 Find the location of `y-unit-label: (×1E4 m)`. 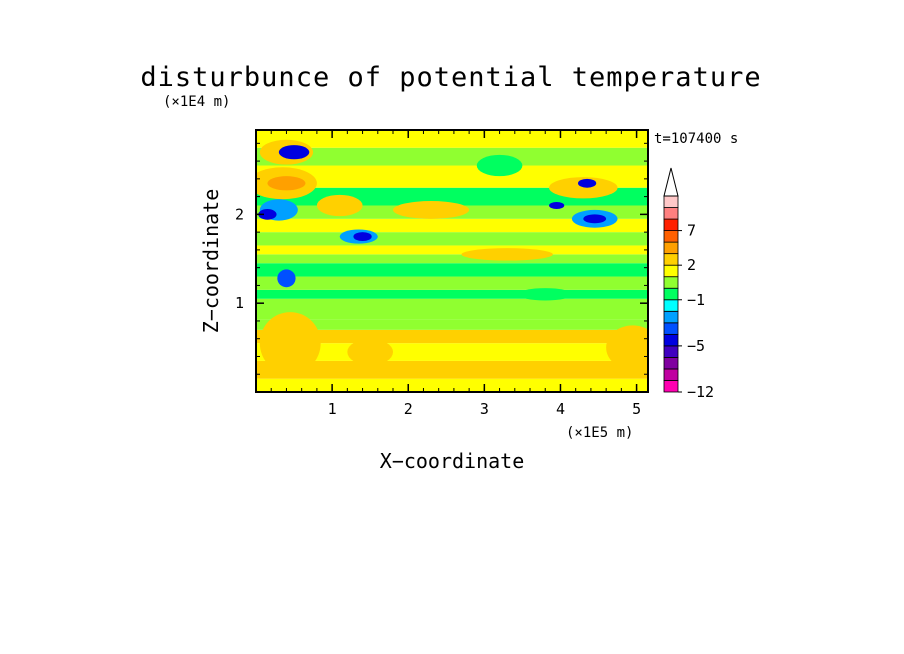

y-unit-label: (×1E4 m) is located at coordinates (196, 102).